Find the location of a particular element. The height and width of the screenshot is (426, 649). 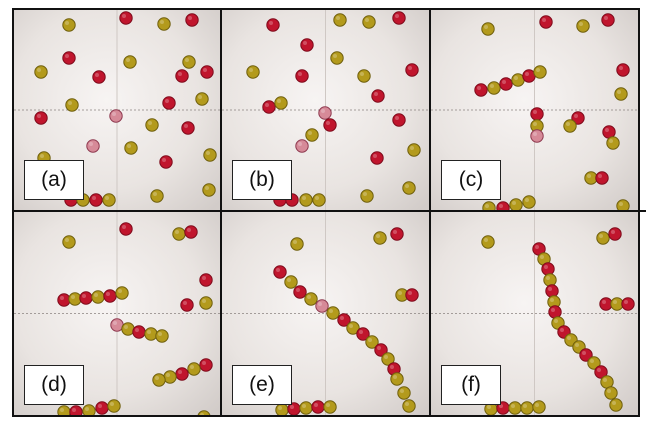

panel-c: (c) is located at coordinates (534, 110).